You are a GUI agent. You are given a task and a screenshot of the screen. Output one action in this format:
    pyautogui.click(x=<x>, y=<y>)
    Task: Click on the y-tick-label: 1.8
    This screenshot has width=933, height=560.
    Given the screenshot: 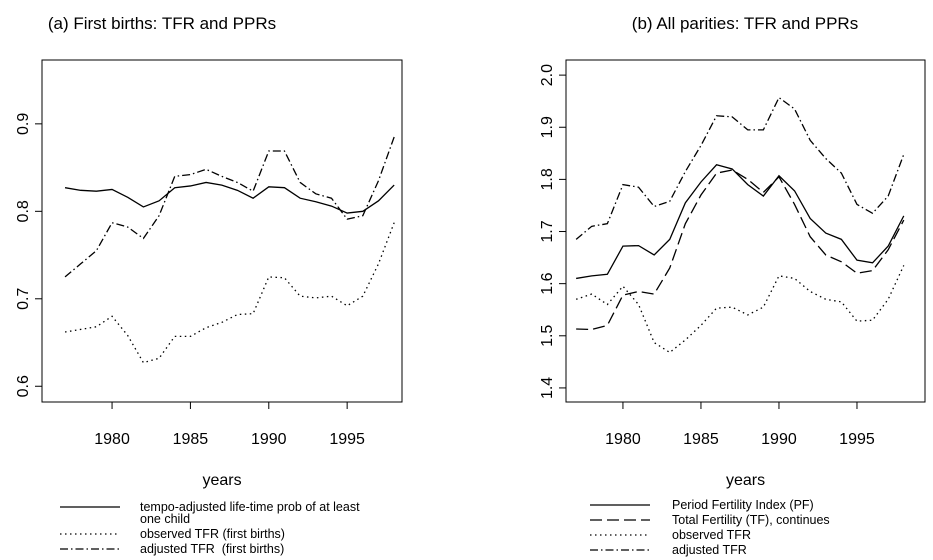 What is the action you would take?
    pyautogui.click(x=547, y=179)
    